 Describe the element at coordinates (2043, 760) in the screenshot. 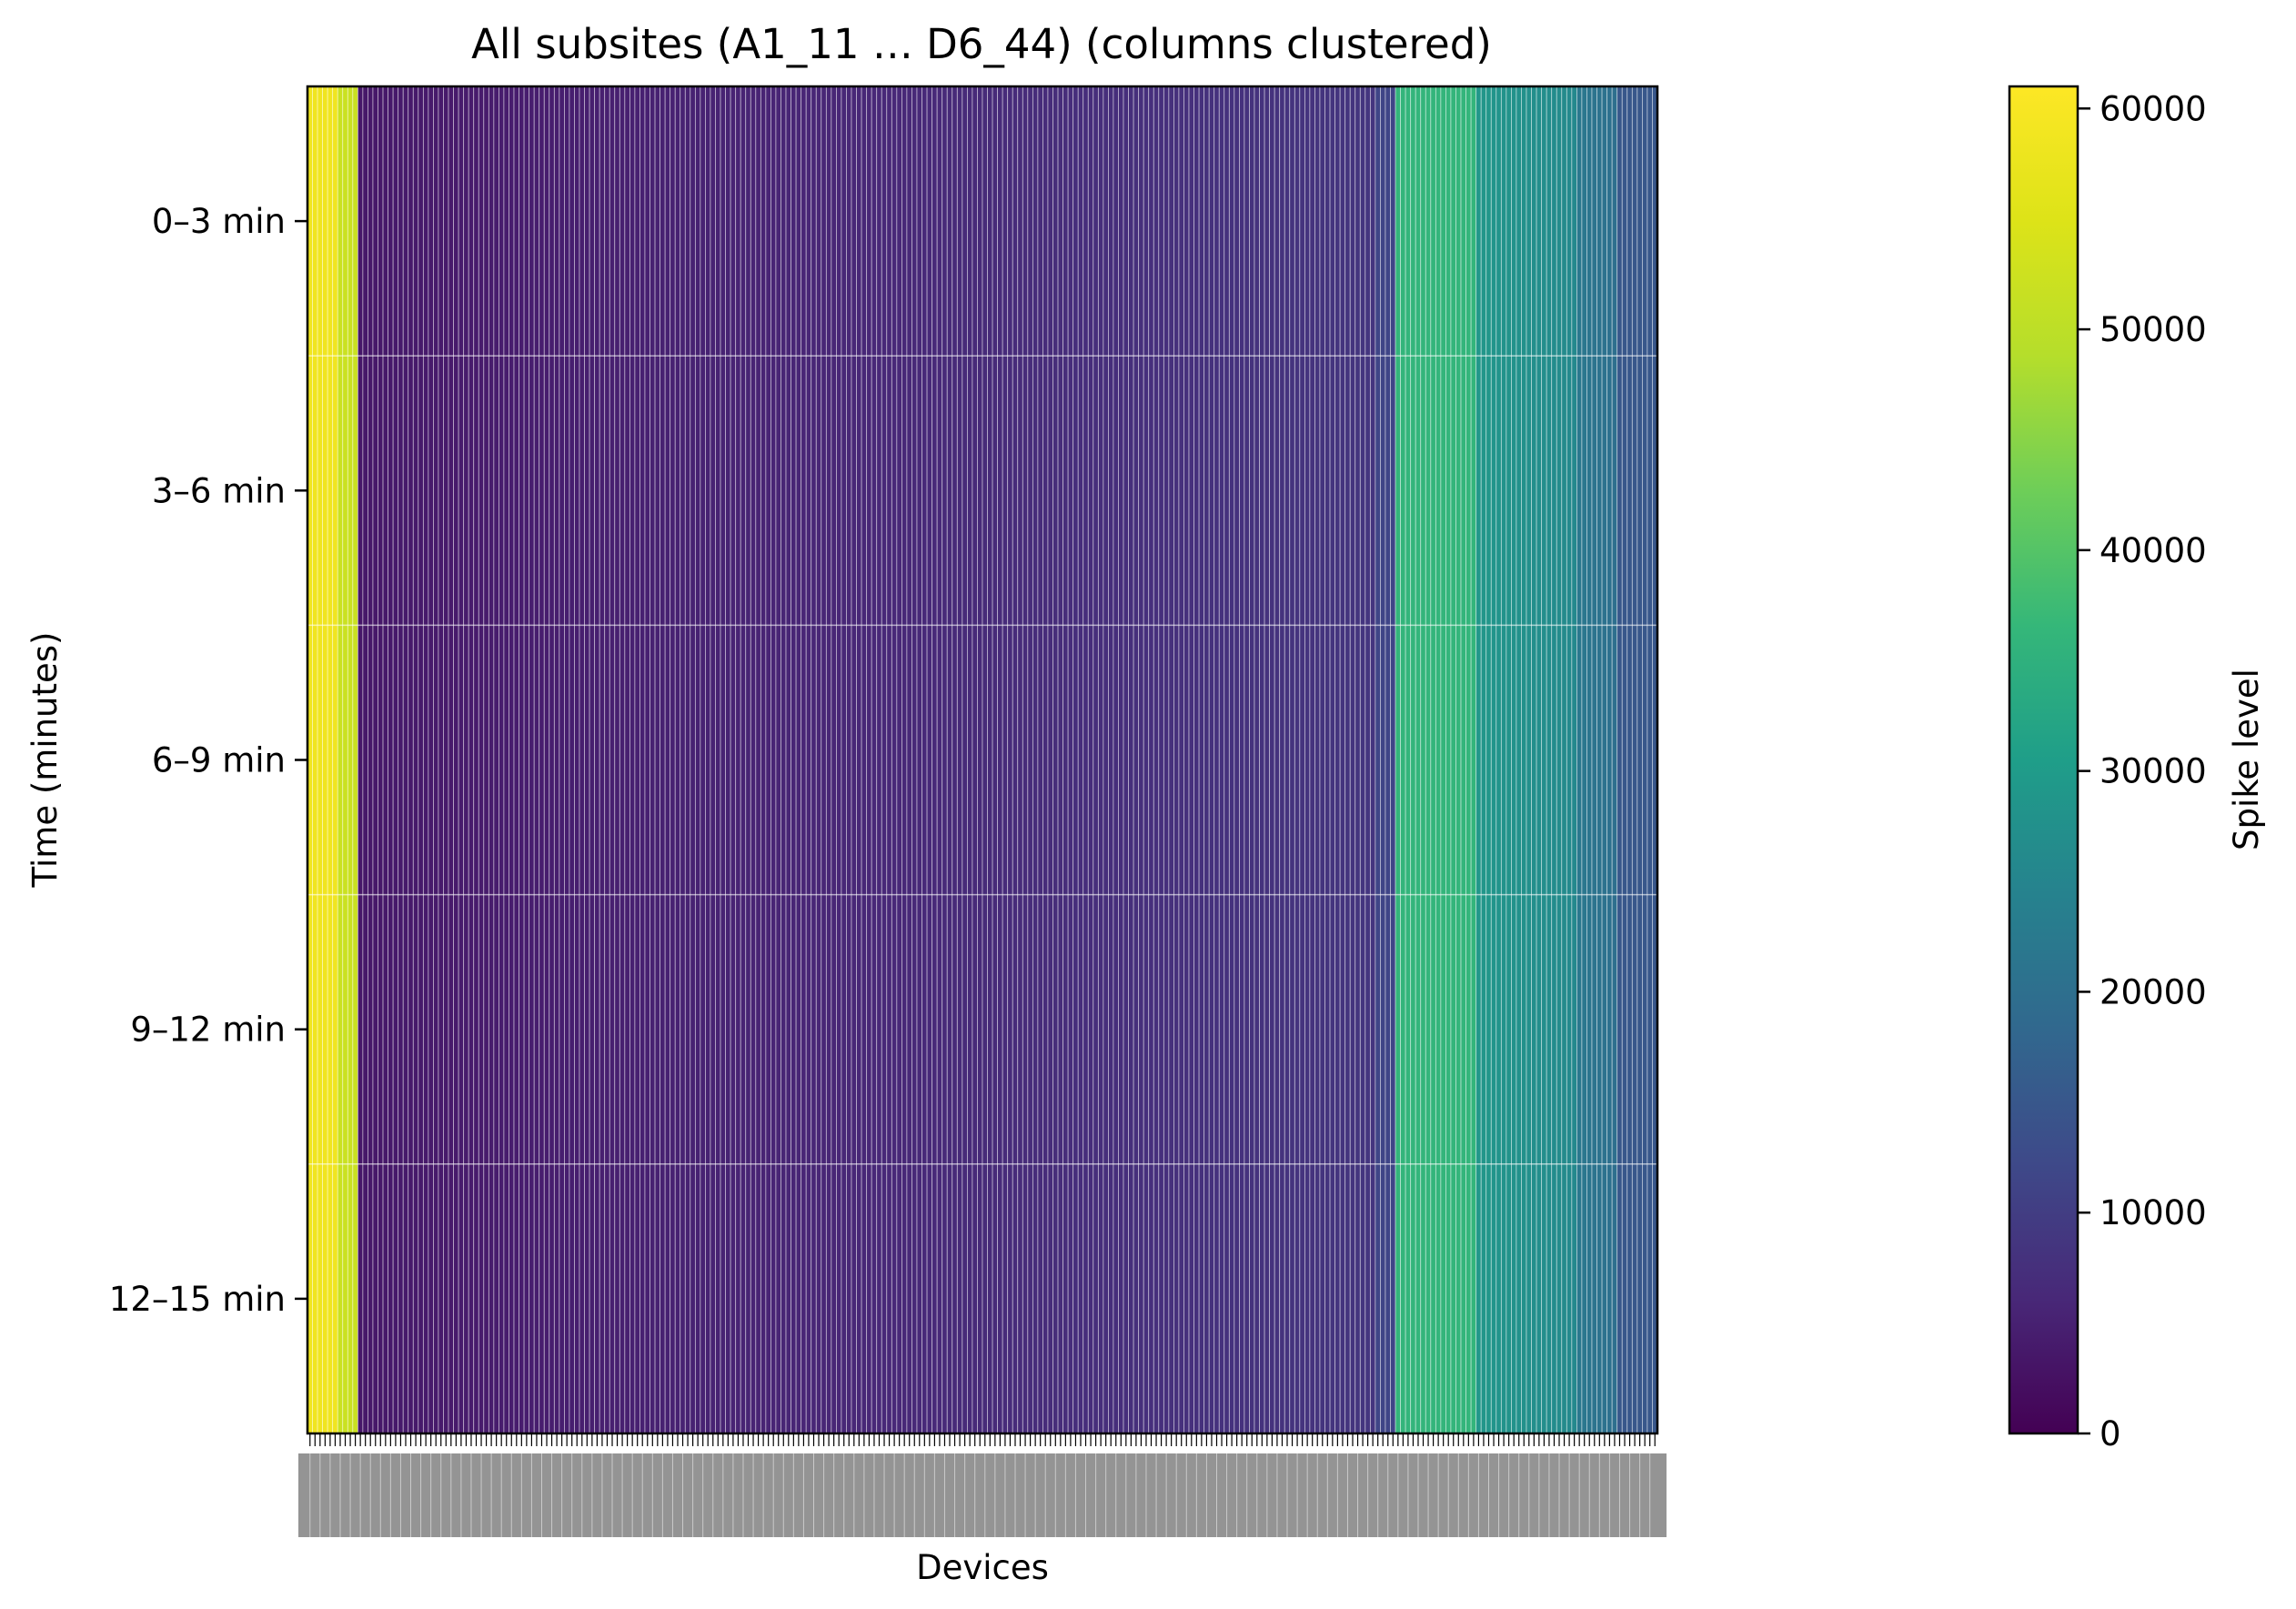

I see `colorbar` at that location.